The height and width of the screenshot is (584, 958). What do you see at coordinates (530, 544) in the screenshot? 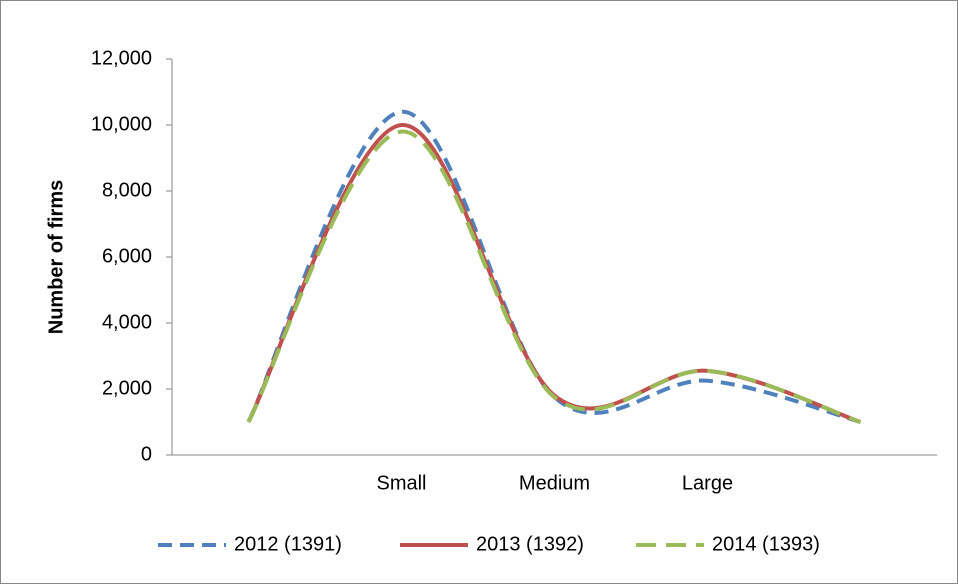
I see `legend-label: 2013 (1392)` at bounding box center [530, 544].